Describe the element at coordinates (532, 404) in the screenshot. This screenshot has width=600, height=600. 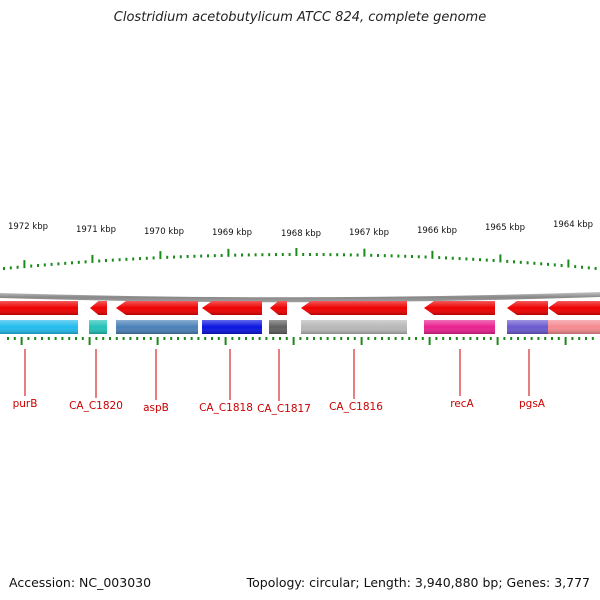
I see `gene-label: pgsA` at that location.